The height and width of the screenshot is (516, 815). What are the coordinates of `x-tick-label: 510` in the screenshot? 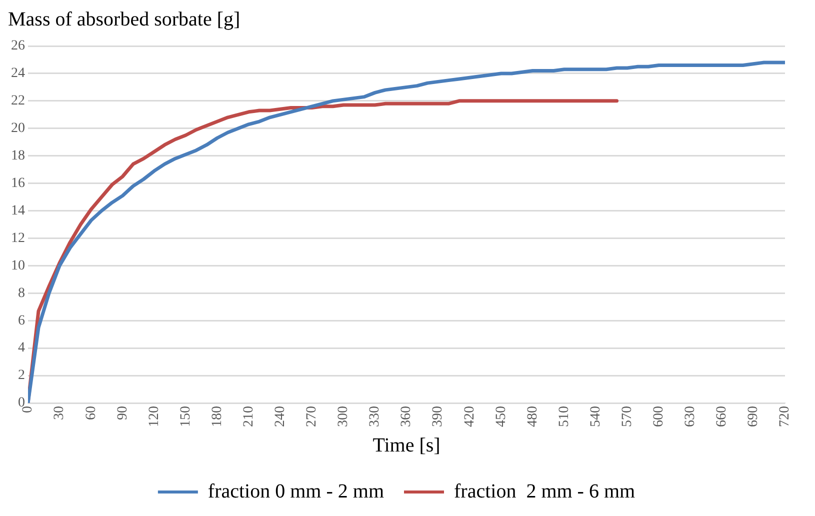 It's located at (564, 416).